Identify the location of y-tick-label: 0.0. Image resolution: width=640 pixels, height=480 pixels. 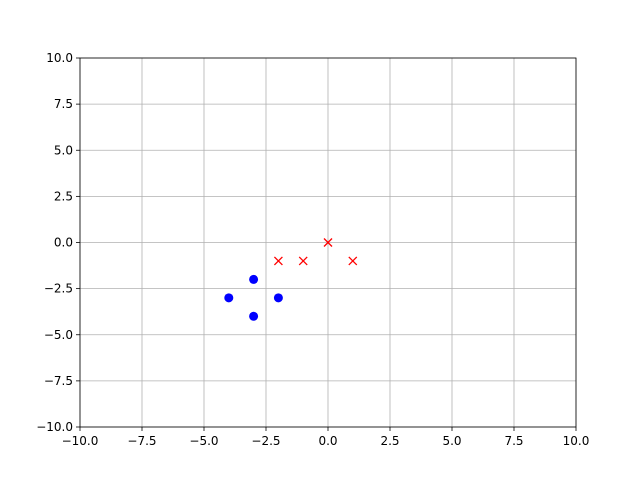
(63, 243).